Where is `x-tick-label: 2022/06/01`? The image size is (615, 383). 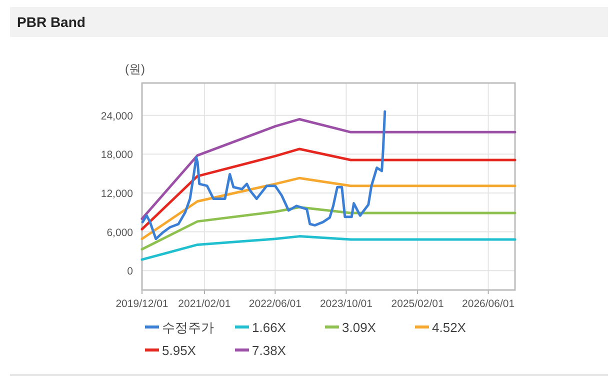 x-tick-label: 2022/06/01 is located at coordinates (275, 304).